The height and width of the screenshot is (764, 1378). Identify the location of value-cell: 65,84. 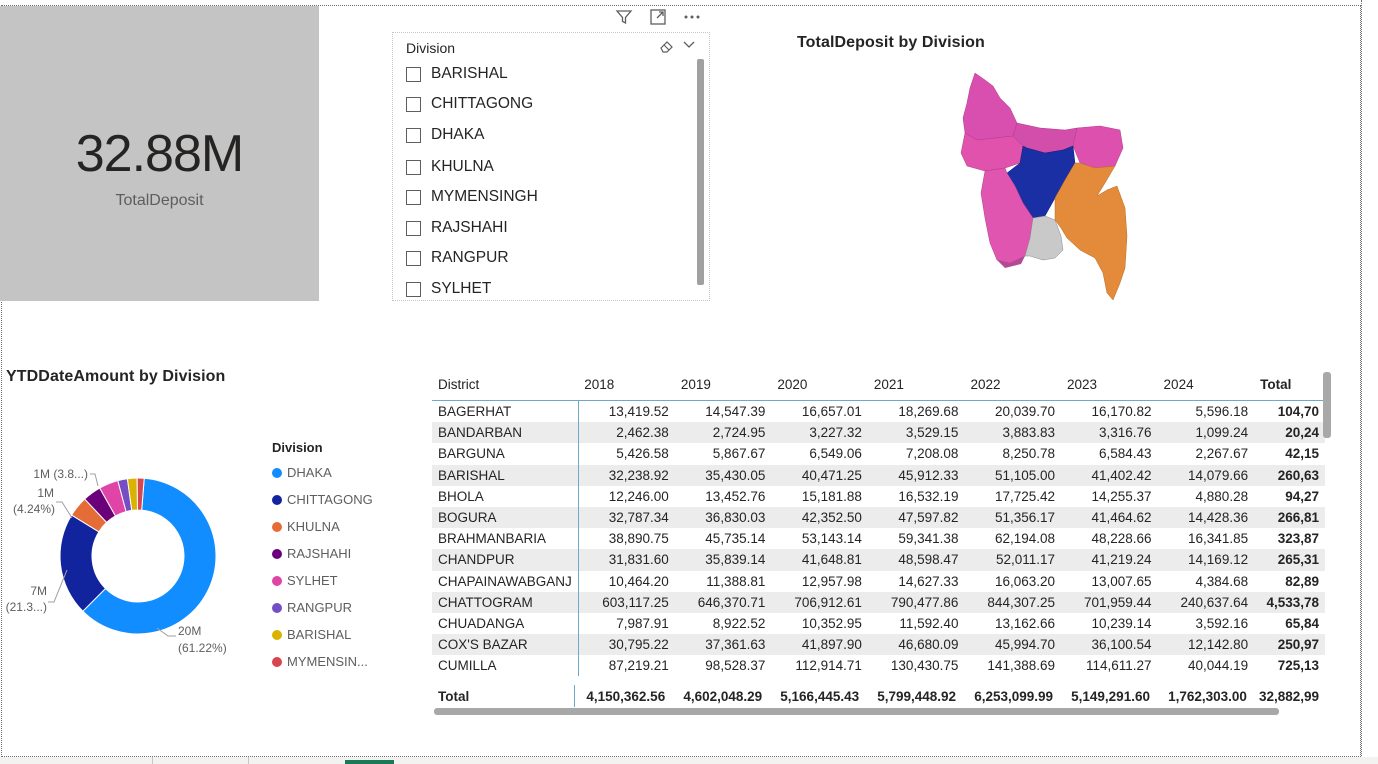
(1302, 623).